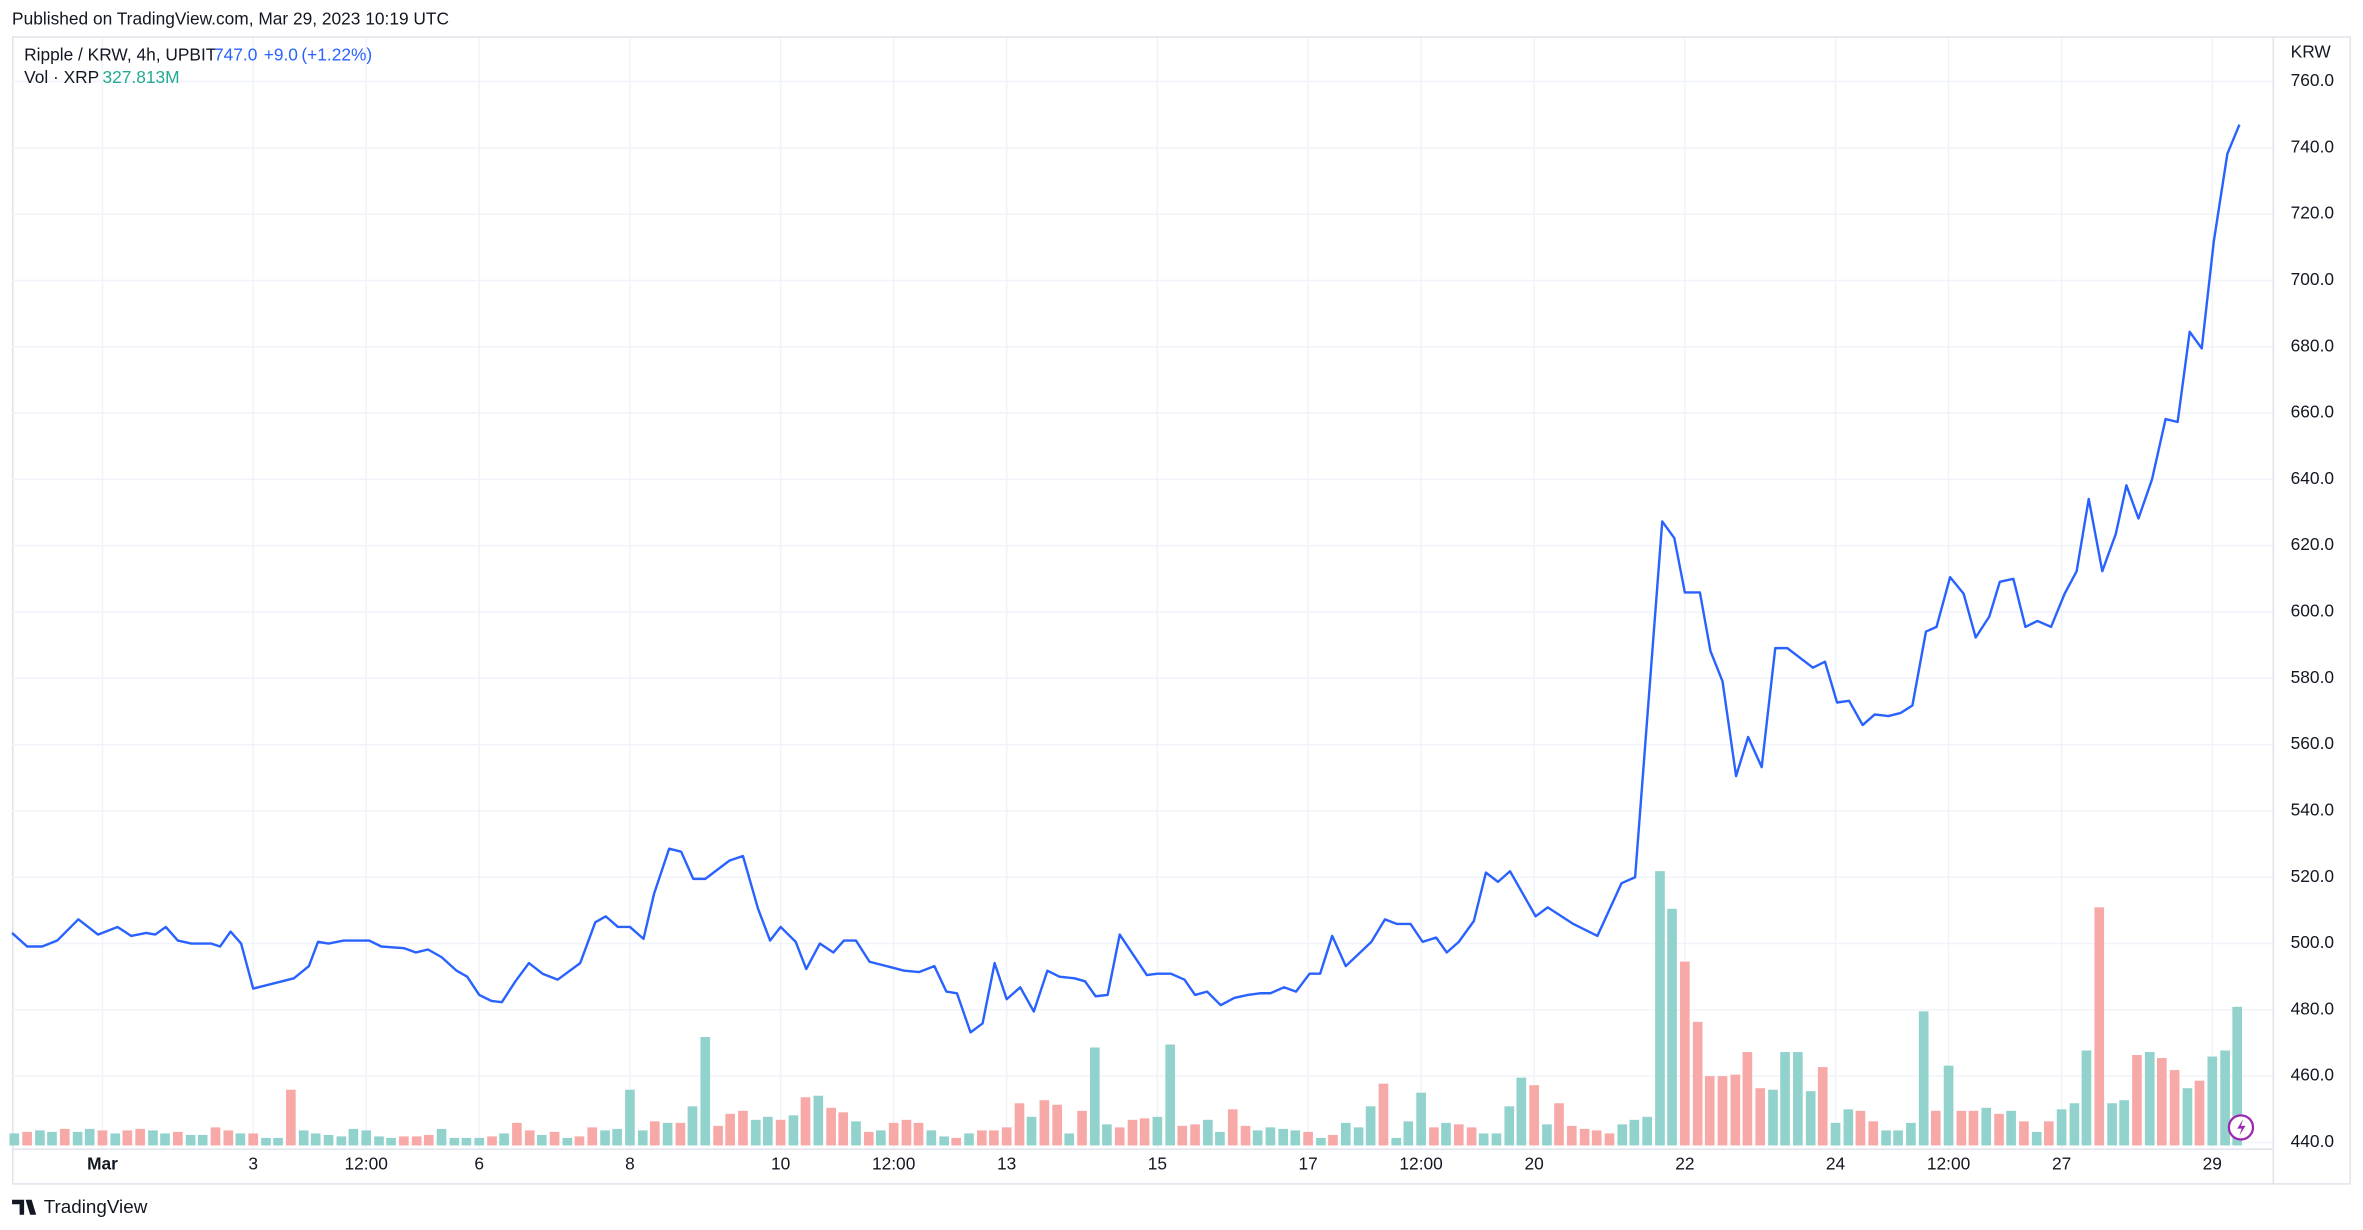  I want to click on y-tick-label: 540.0, so click(2312, 809).